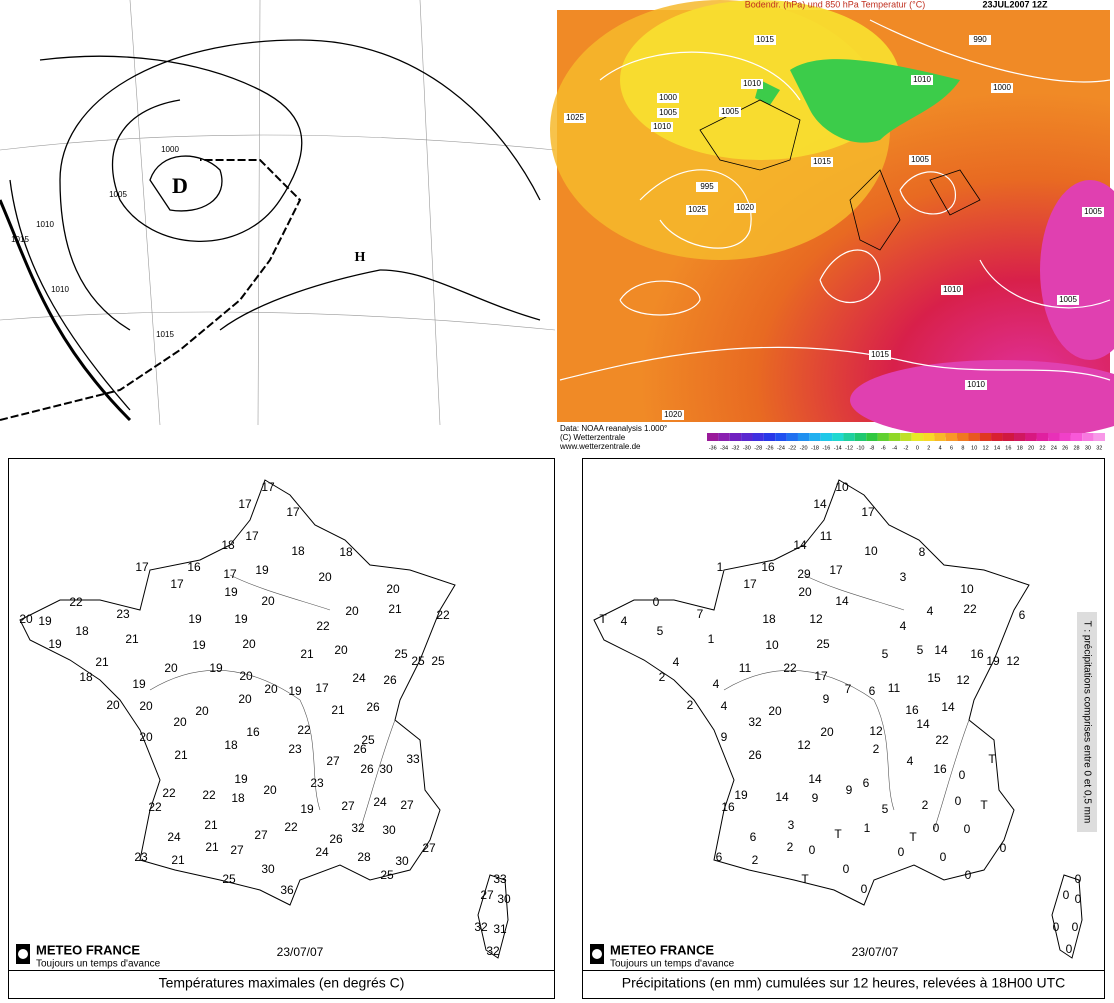 This screenshot has height=1003, width=1114. What do you see at coordinates (885, 809) in the screenshot?
I see `station-value: 5` at bounding box center [885, 809].